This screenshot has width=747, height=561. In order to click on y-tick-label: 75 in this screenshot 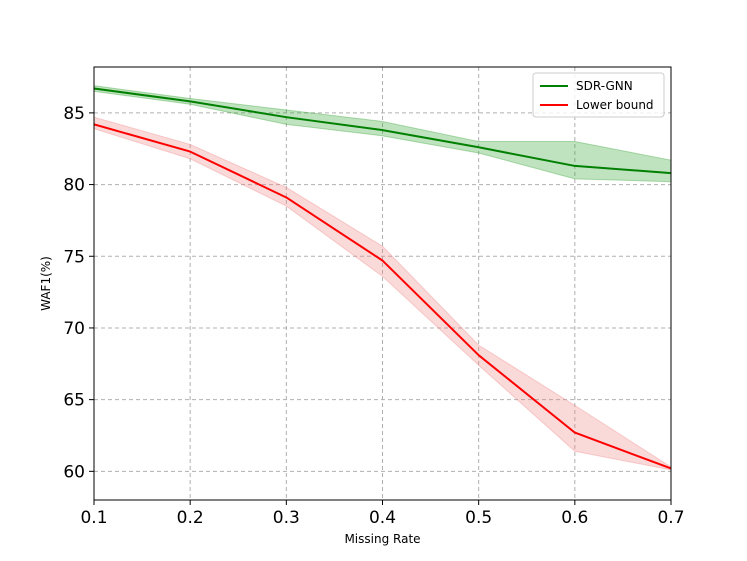, I will do `click(74, 257)`.